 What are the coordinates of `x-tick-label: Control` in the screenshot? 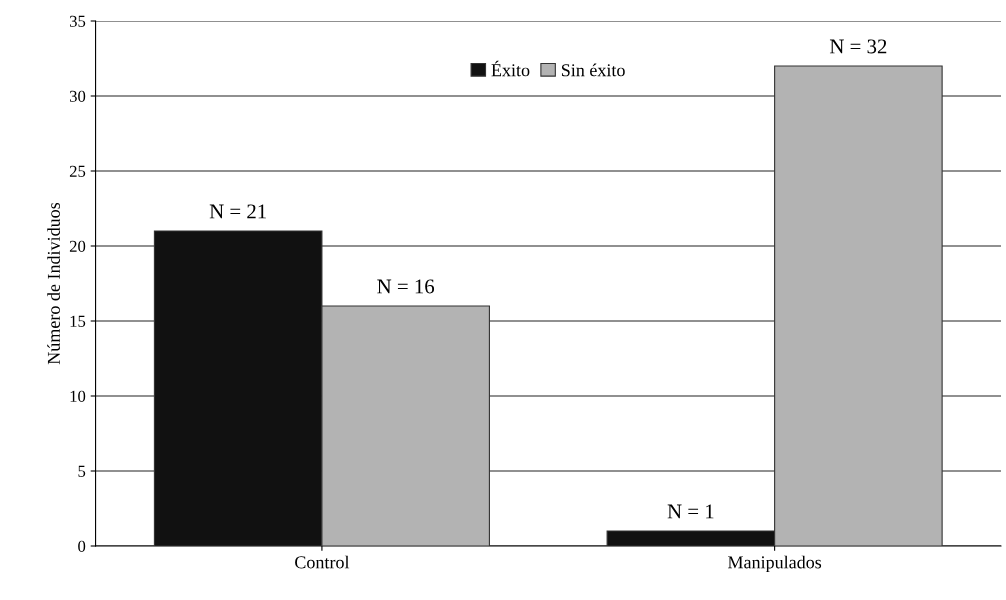 It's located at (322, 562).